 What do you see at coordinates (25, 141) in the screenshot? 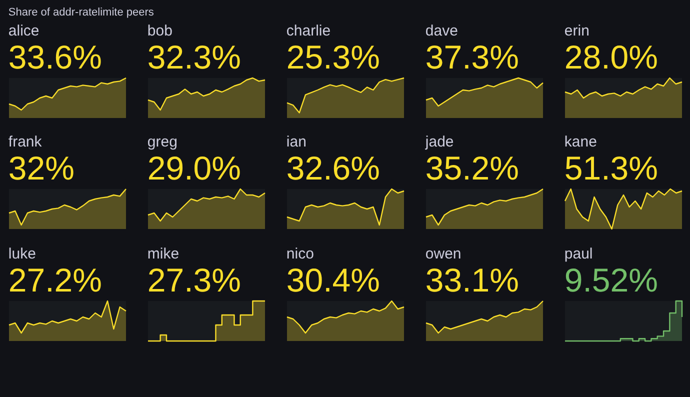
I see `chart-title: frank` at bounding box center [25, 141].